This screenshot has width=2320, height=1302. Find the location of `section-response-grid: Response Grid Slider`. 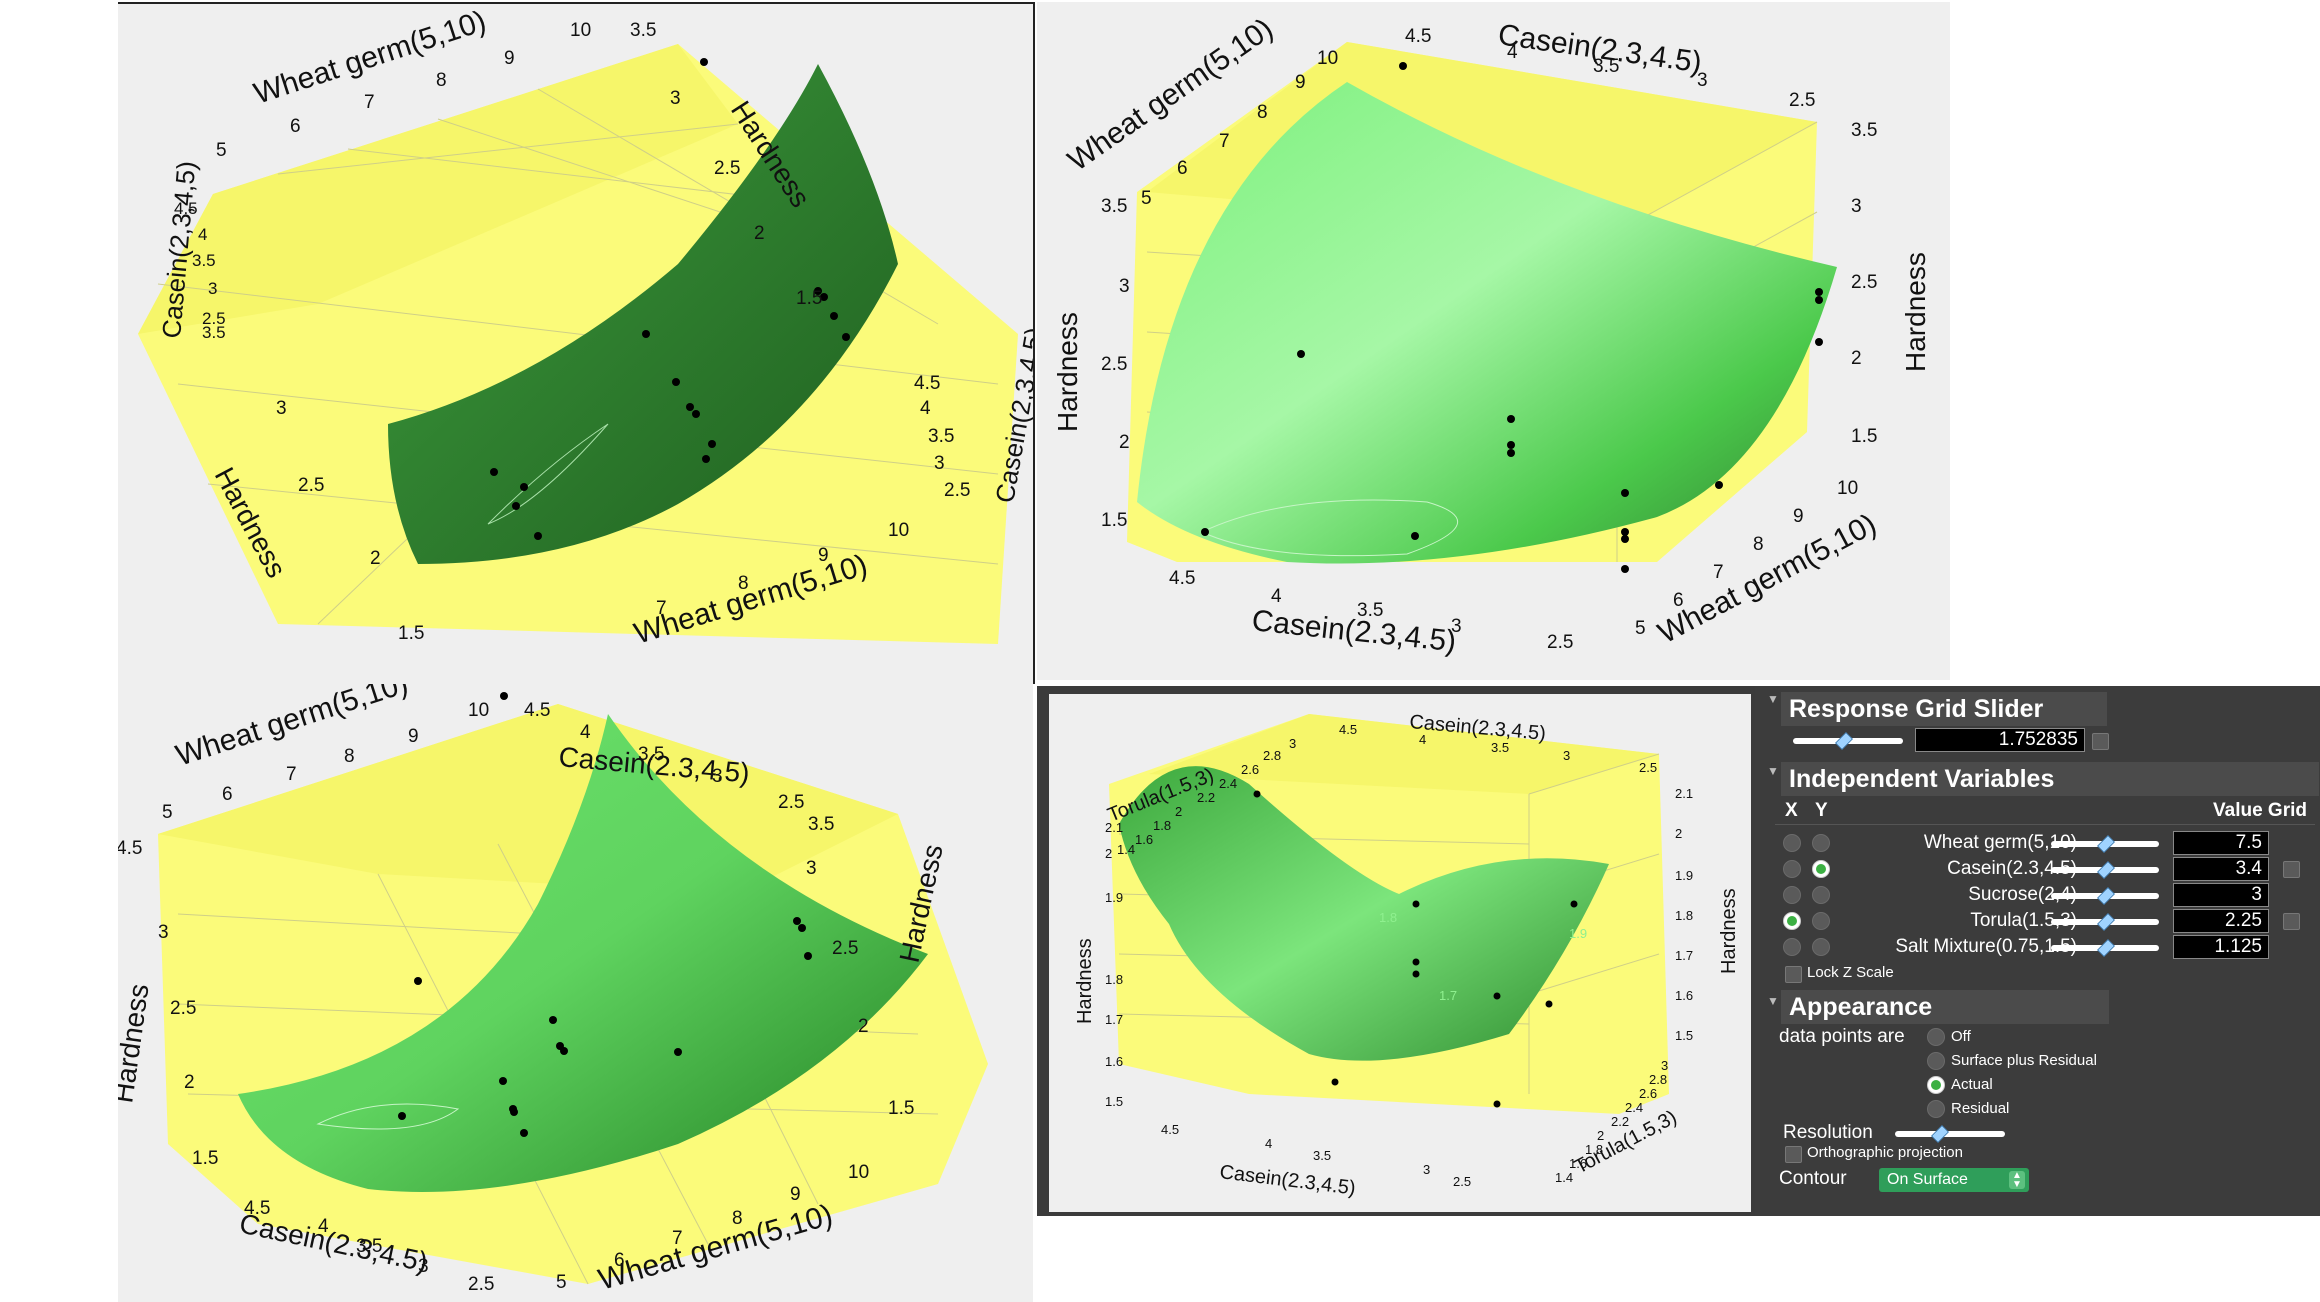

section-response-grid: Response Grid Slider is located at coordinates (1944, 709).